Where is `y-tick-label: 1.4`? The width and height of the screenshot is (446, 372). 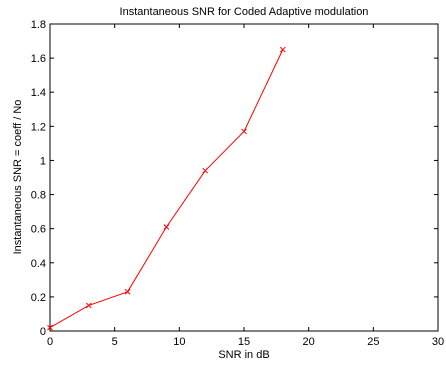
y-tick-label: 1.4 is located at coordinates (38, 93).